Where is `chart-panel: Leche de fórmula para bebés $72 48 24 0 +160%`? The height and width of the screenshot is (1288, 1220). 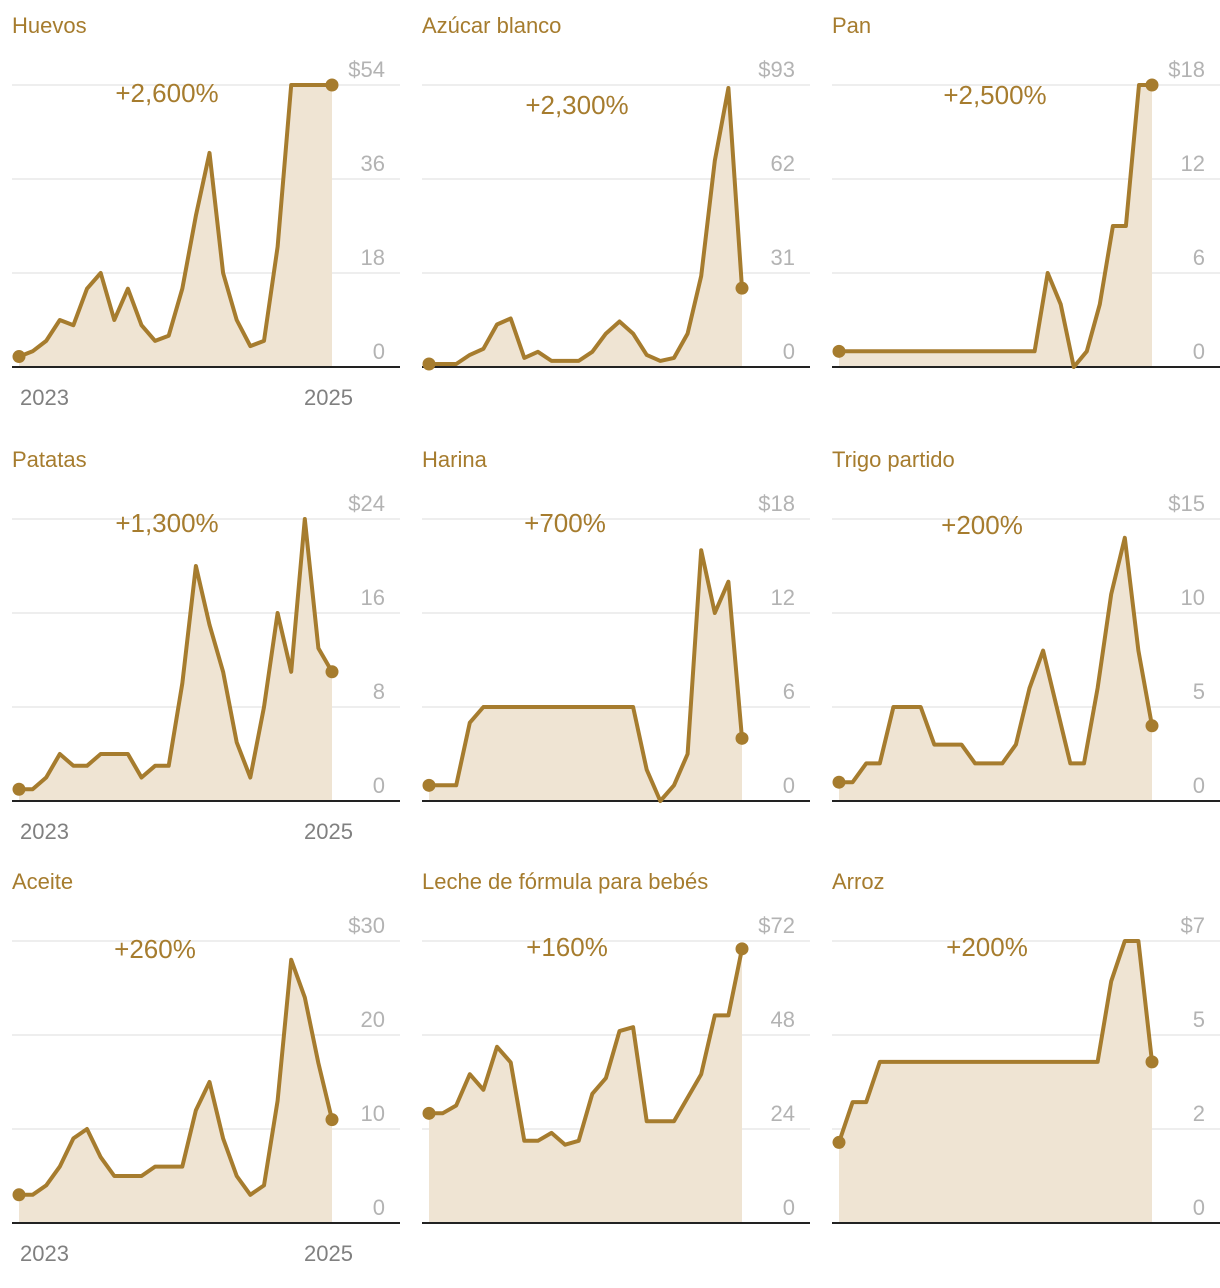
chart-panel: Leche de fórmula para bebés $72 48 24 0 +160% is located at coordinates (622, 1078).